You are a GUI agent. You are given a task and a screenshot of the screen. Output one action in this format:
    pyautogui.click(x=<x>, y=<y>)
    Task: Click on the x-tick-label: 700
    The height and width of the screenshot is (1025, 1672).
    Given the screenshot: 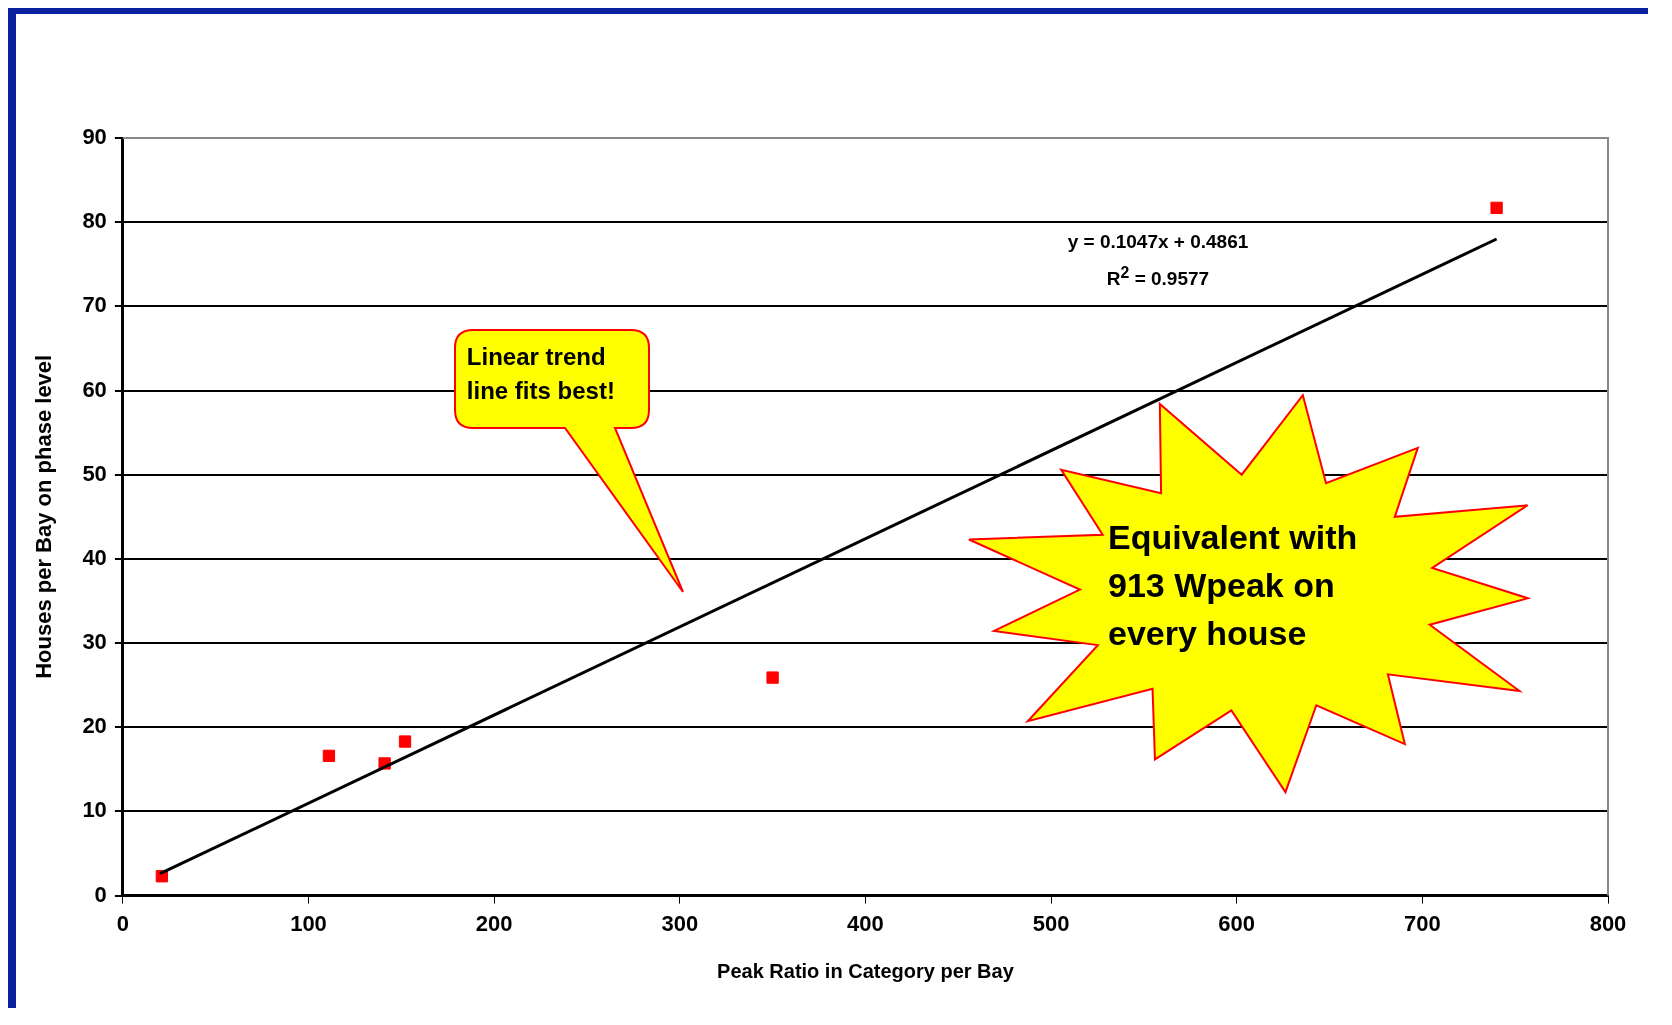 What is the action you would take?
    pyautogui.click(x=1422, y=923)
    